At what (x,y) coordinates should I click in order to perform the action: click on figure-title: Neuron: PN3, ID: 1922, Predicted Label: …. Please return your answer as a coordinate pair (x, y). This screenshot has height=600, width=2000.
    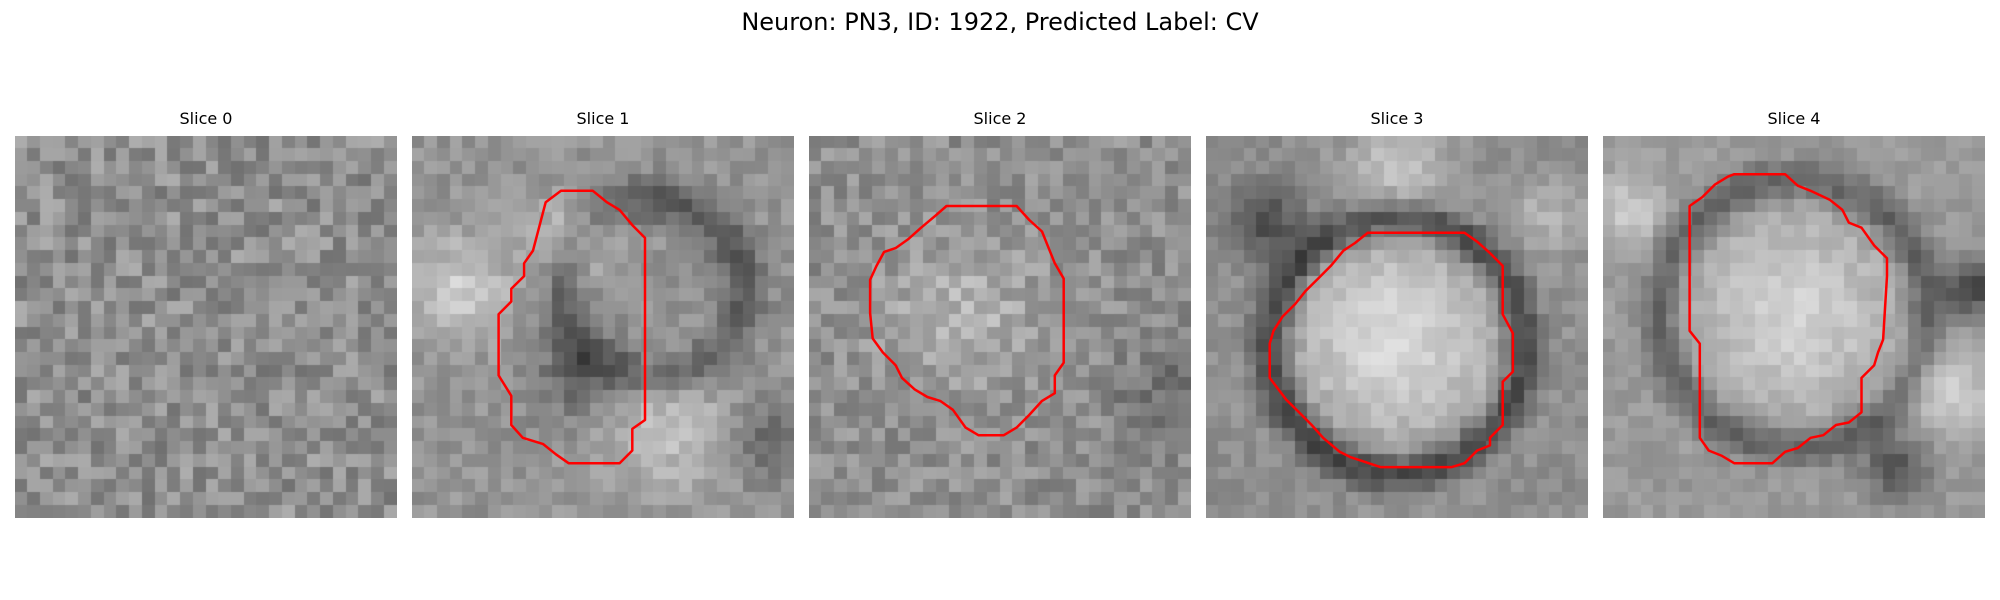
    Looking at the image, I should click on (1000, 22).